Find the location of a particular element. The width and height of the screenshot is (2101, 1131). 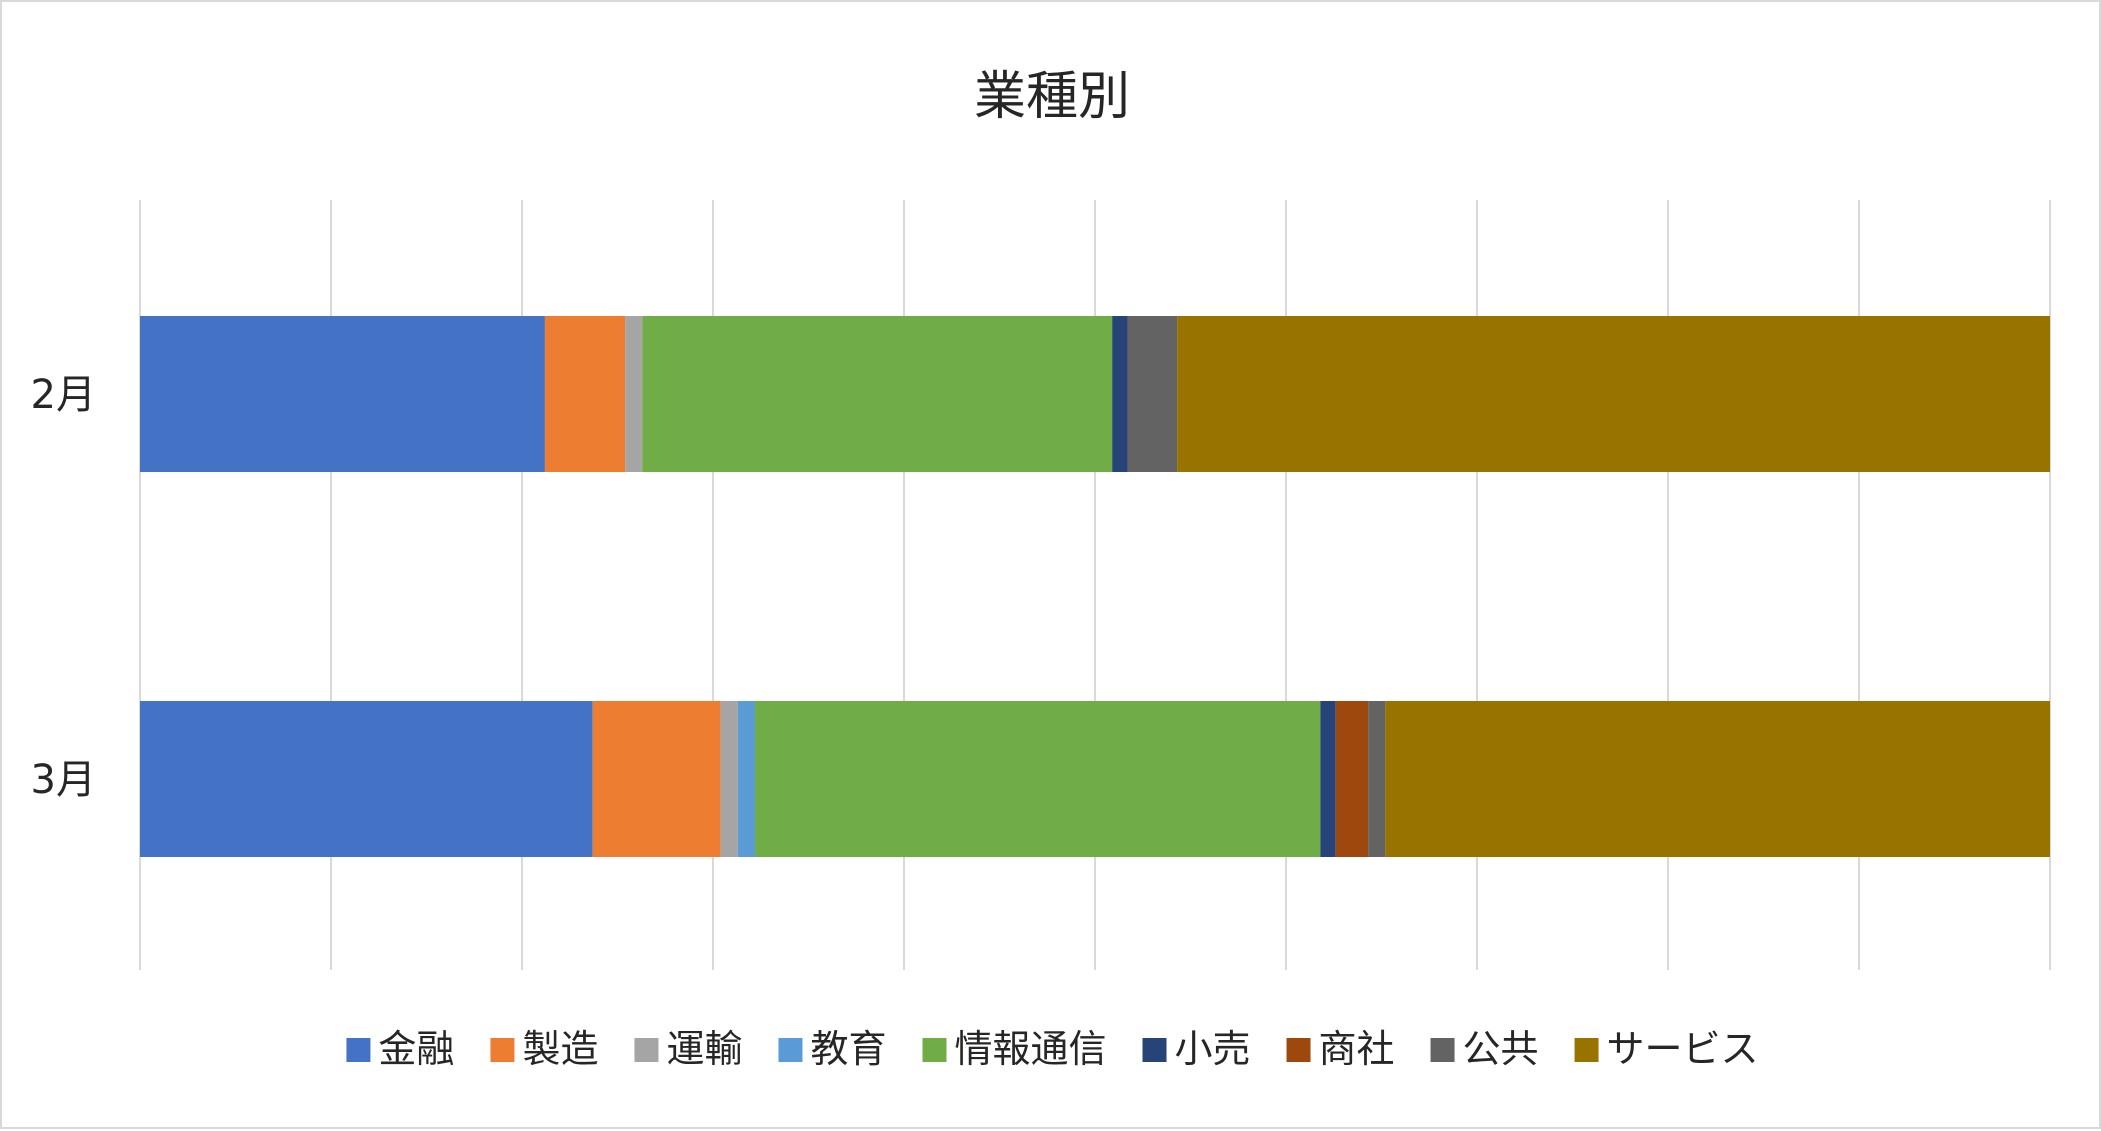

legend-item: 教育 is located at coordinates (832, 1049).